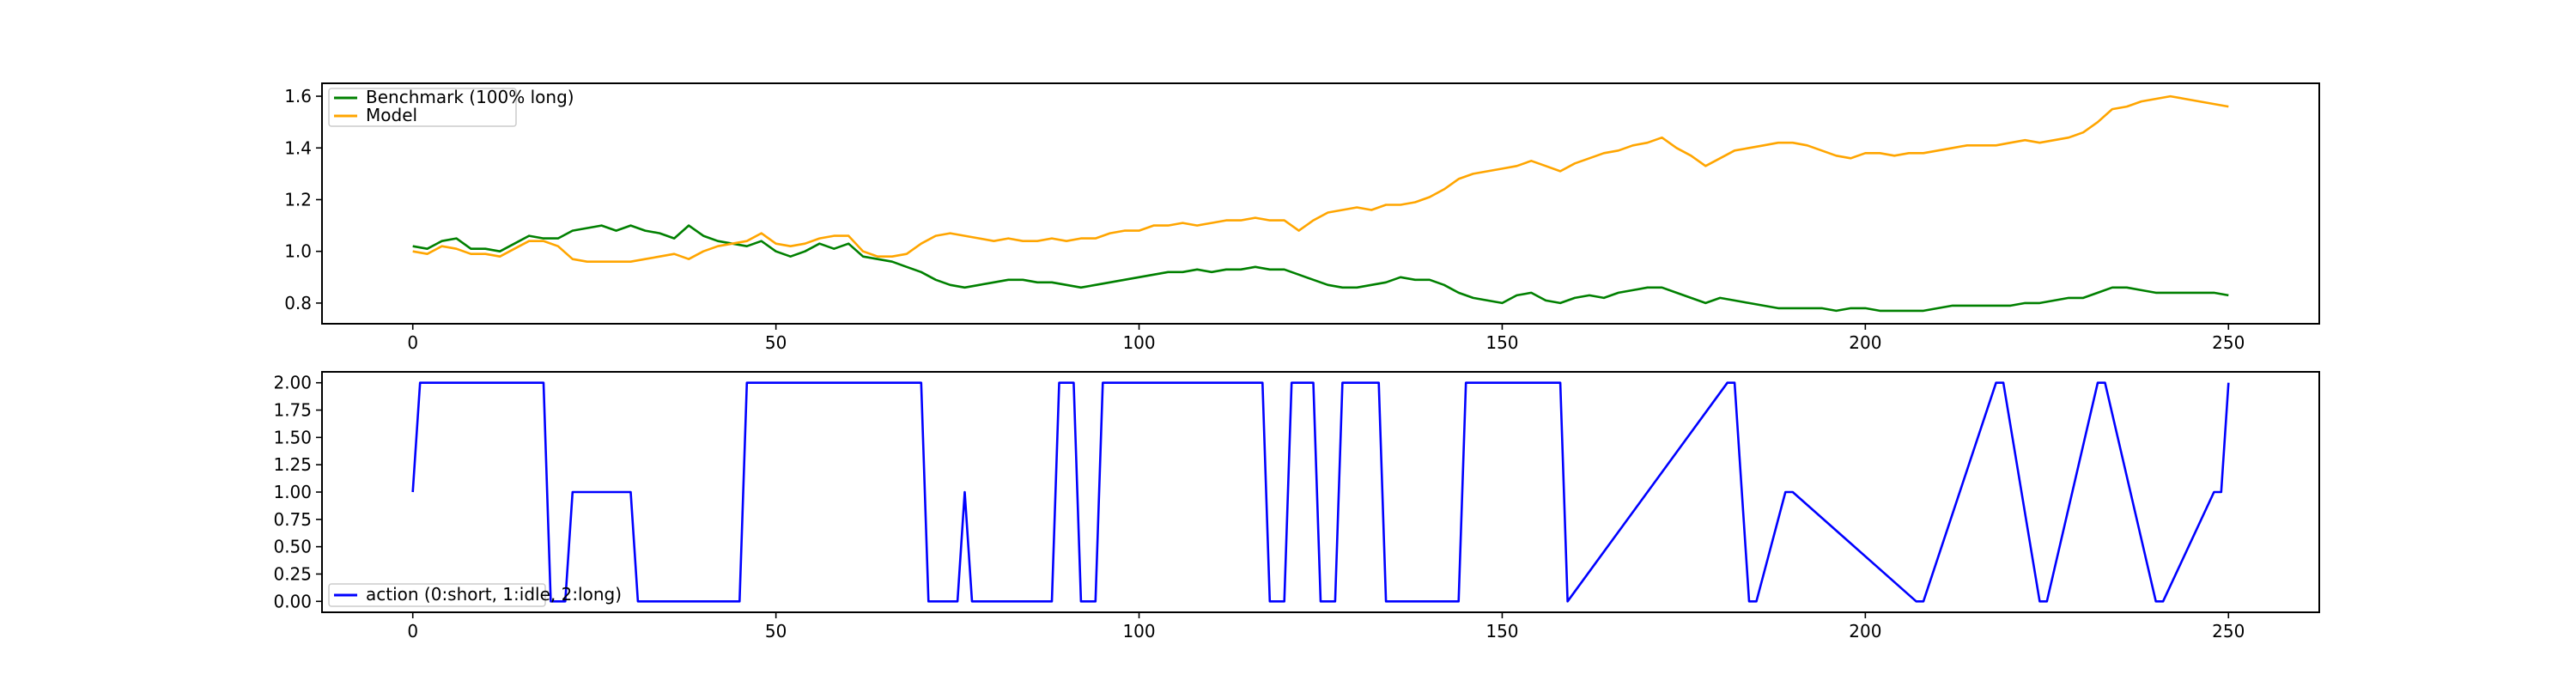  I want to click on action-y-tick-label: 0.50, so click(292, 547).